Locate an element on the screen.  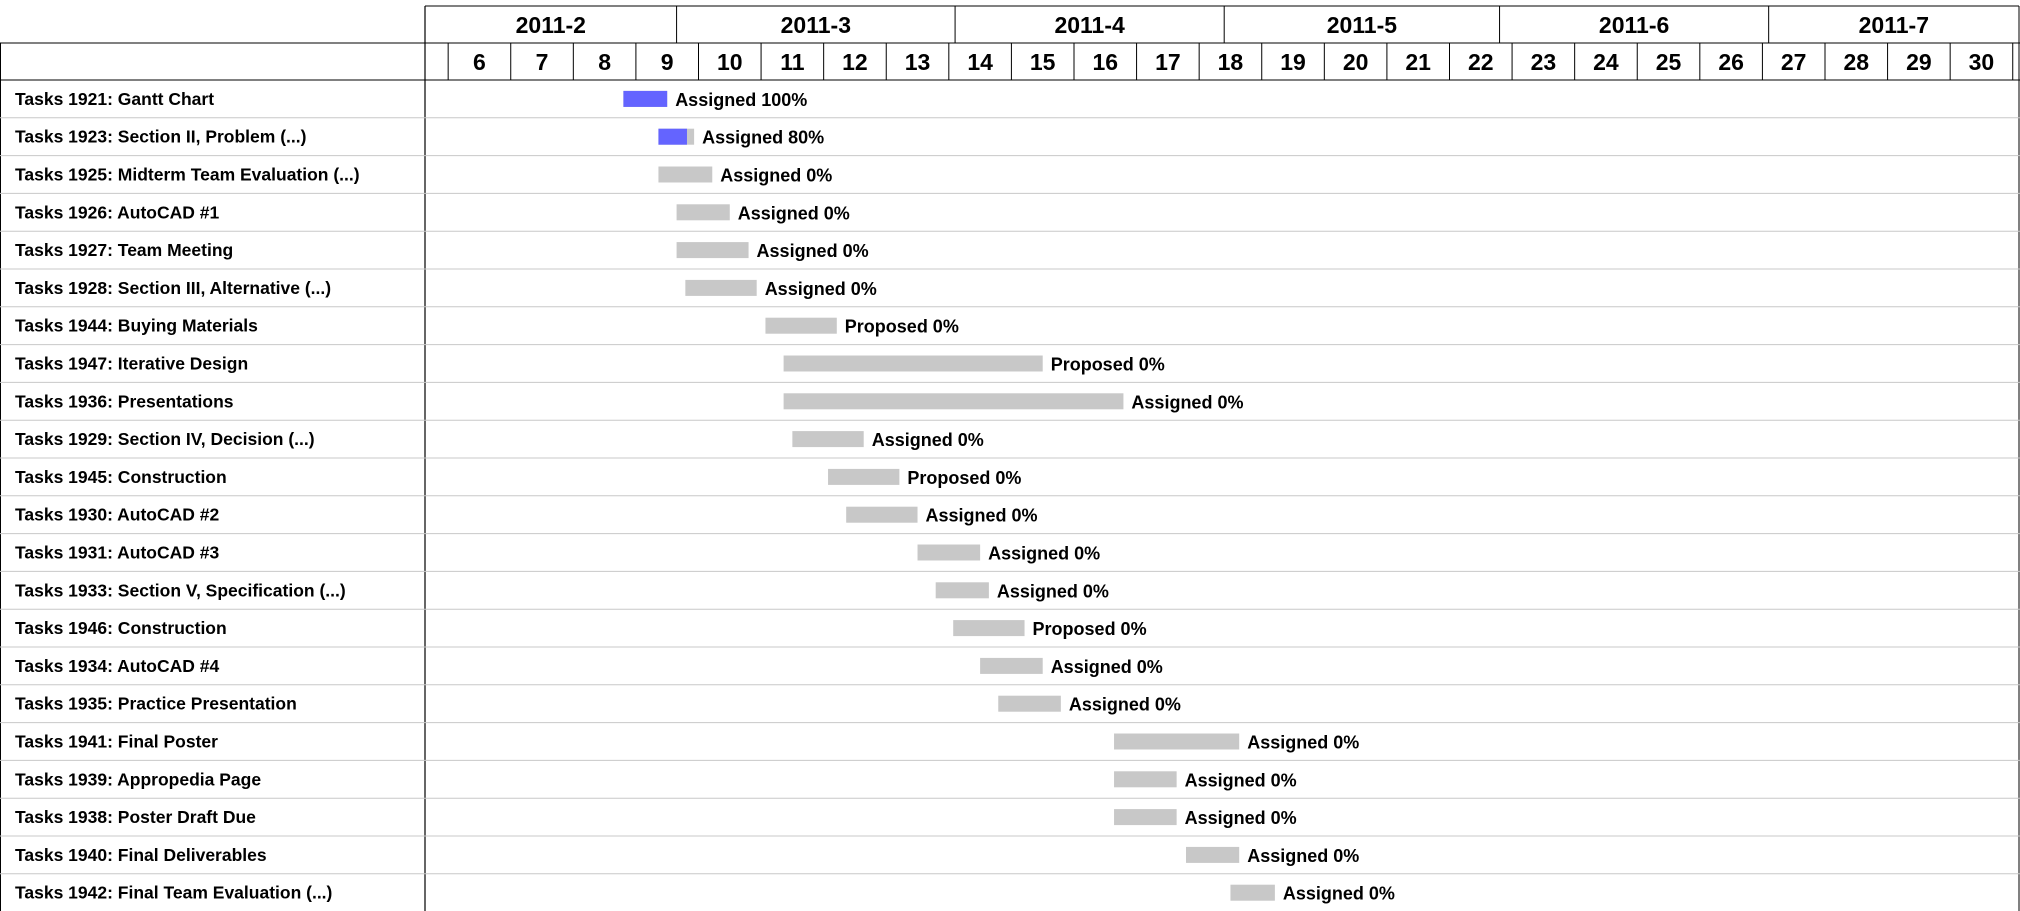
task-status-label: Assigned 100% is located at coordinates (741, 100).